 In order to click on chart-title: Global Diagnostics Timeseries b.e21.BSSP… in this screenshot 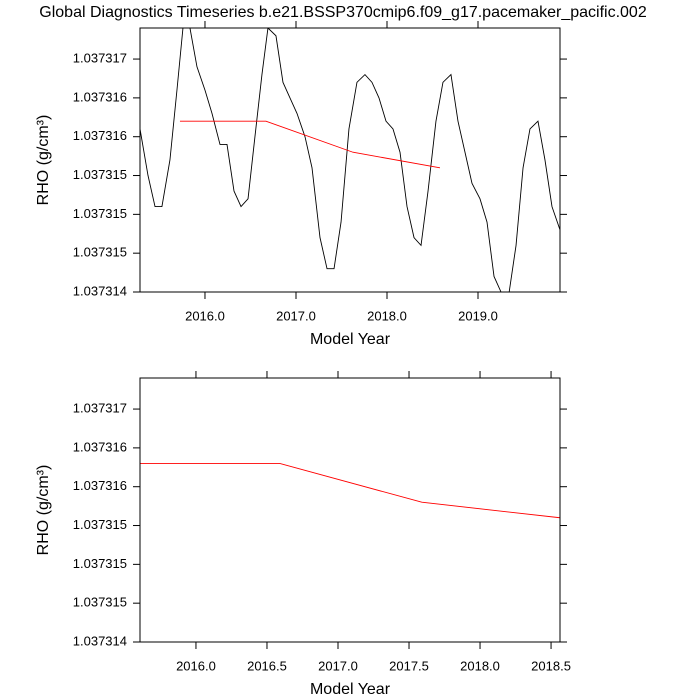, I will do `click(343, 12)`.